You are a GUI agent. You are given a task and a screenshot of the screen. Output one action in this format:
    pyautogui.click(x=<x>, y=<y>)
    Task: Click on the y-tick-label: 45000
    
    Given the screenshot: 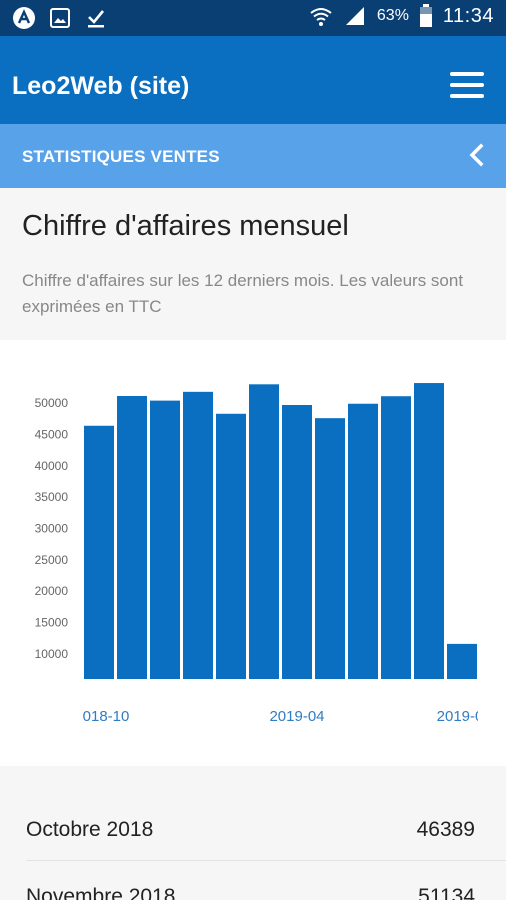 What is the action you would take?
    pyautogui.click(x=52, y=434)
    